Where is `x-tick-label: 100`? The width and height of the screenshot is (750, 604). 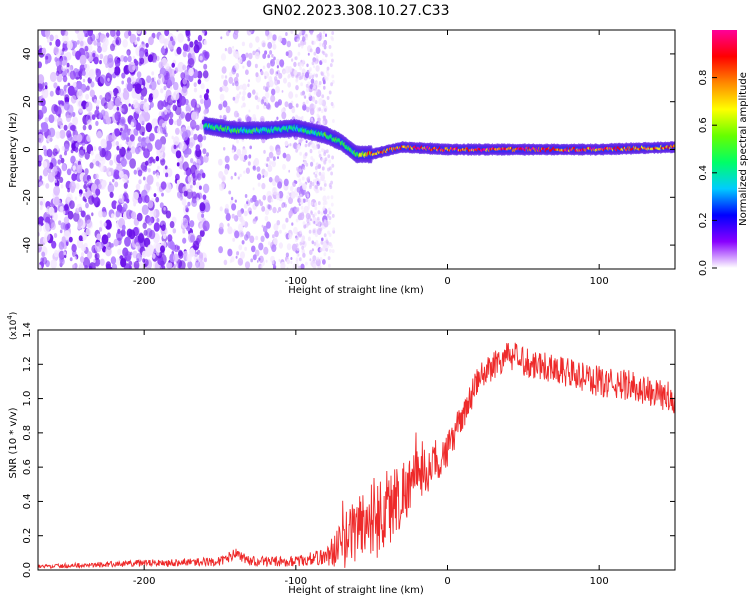 x-tick-label: 100 is located at coordinates (599, 581).